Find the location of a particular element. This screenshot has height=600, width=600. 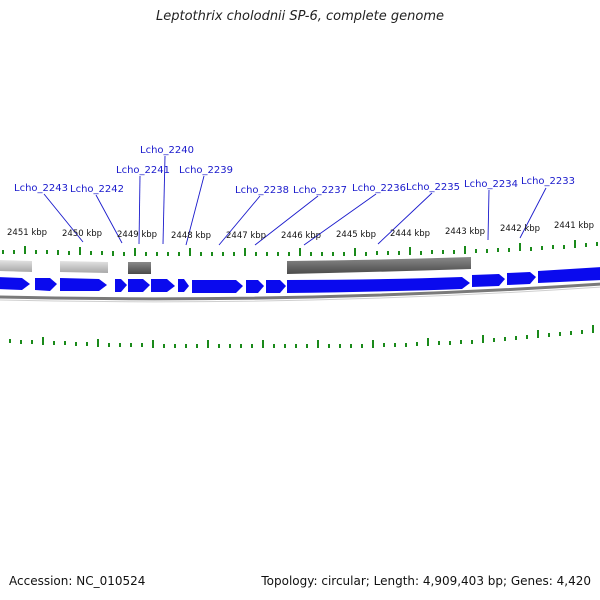

genome-backbone-inner is located at coordinates (300, 294).